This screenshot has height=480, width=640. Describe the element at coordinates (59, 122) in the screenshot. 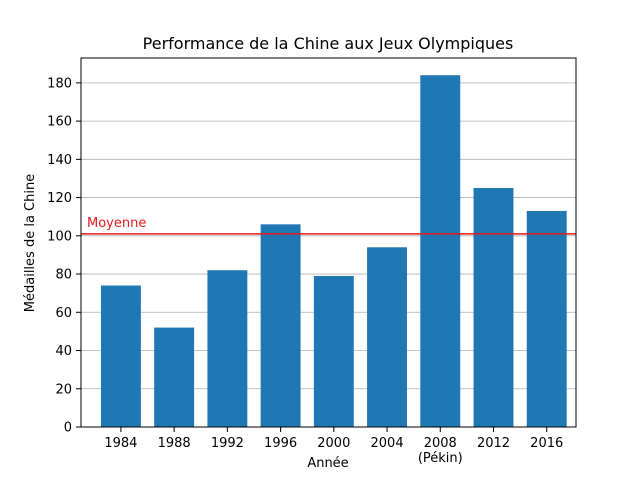

I see `y-tick-label: 160` at that location.